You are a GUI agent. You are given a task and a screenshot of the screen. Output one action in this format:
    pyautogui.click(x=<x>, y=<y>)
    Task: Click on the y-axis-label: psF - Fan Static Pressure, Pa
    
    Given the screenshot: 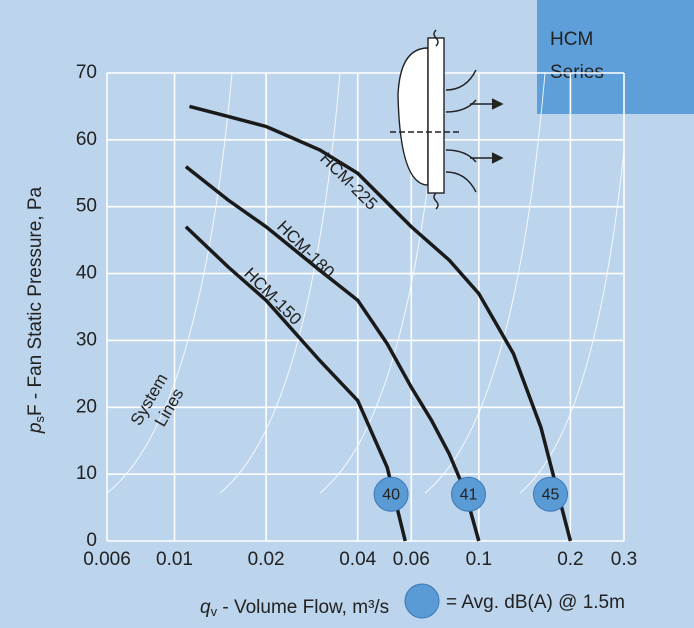 What is the action you would take?
    pyautogui.click(x=36, y=310)
    